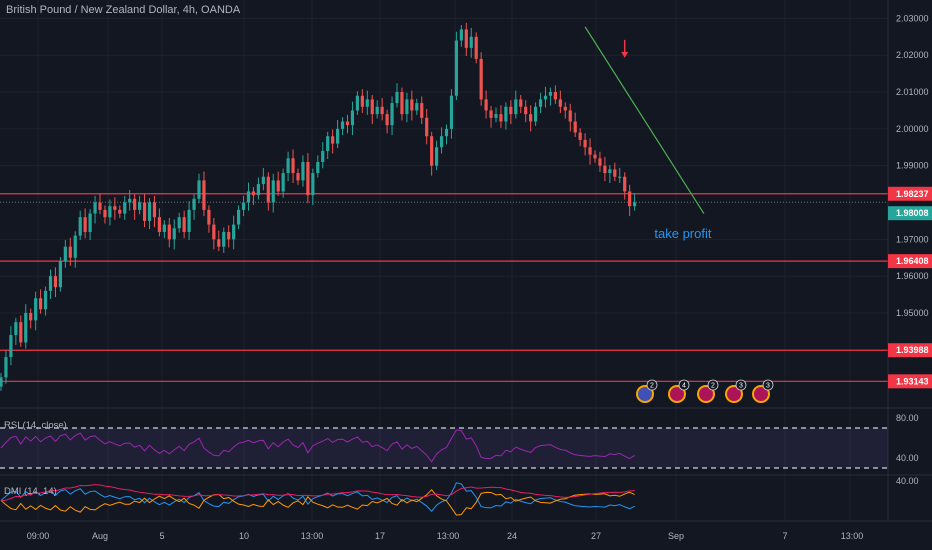 Image resolution: width=932 pixels, height=550 pixels. What do you see at coordinates (912, 313) in the screenshot?
I see `price-tick-label: 1.95000` at bounding box center [912, 313].